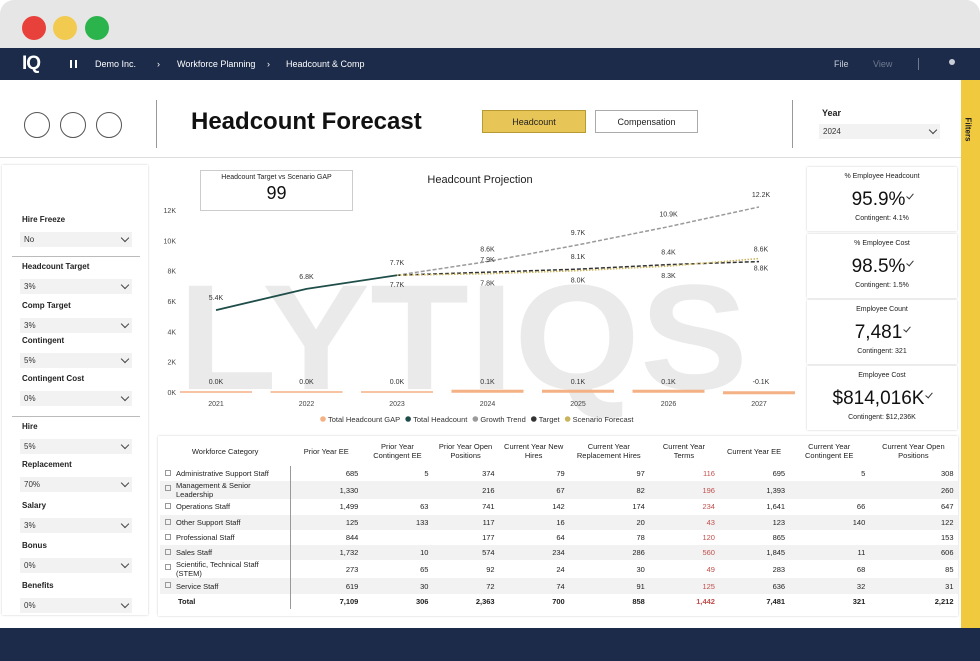  I want to click on slicer-label: Bonus, so click(34, 545).